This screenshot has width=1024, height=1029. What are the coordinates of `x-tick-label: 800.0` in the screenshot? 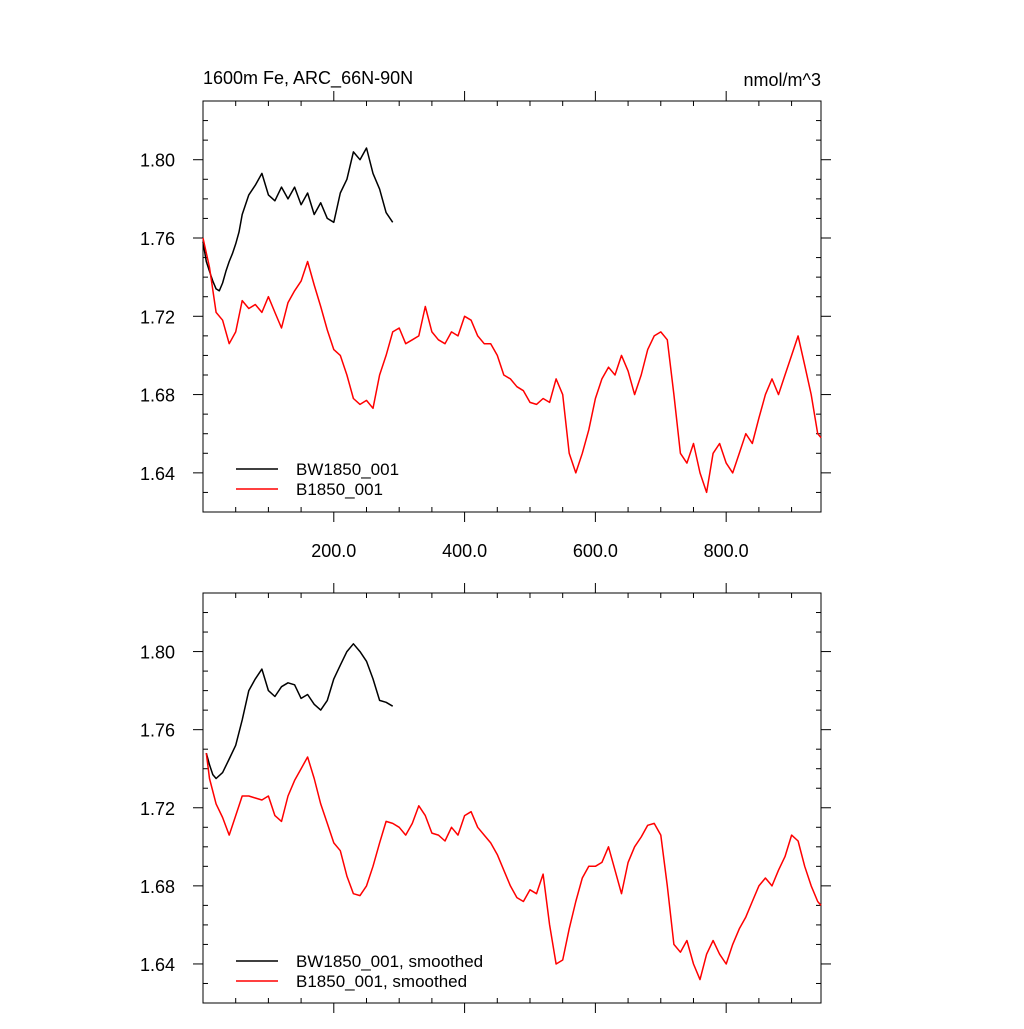 It's located at (726, 551).